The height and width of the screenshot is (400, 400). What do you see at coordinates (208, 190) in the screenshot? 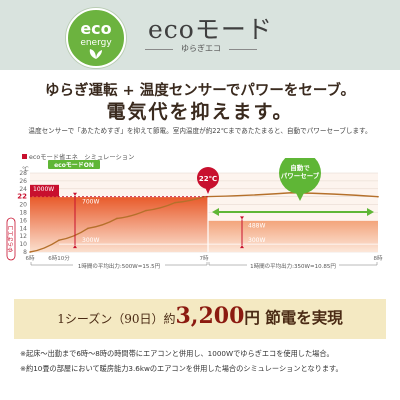
I see `temp-callout-pointer` at bounding box center [208, 190].